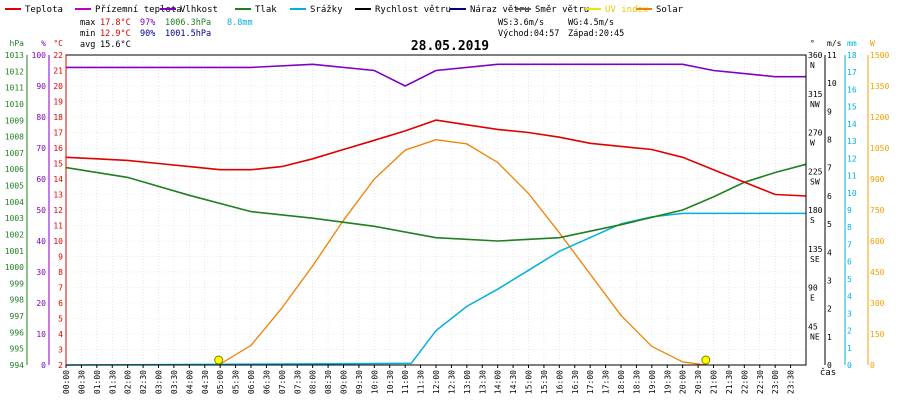 This screenshot has height=400, width=900. Describe the element at coordinates (405, 382) in the screenshot. I see `x-tick-label: 11:00` at that location.